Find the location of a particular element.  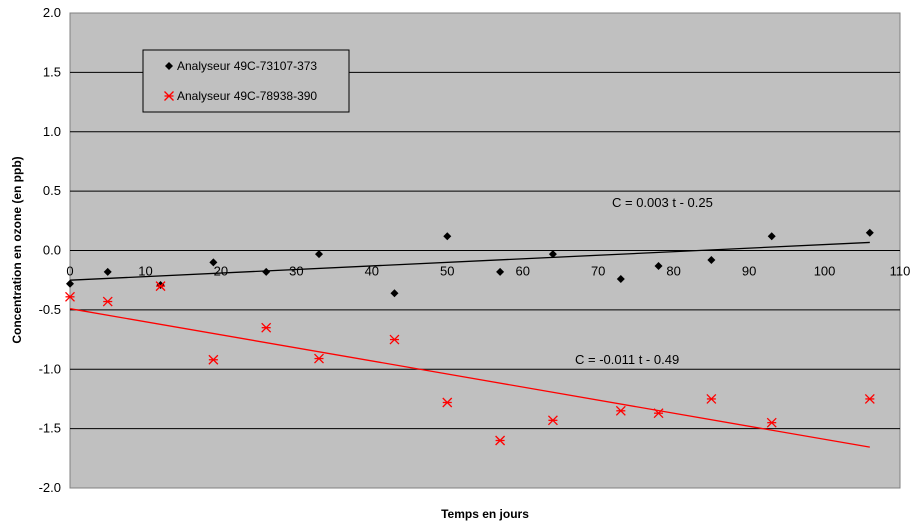

trendline-label-series-2: C = -0.011 t - 0.49 is located at coordinates (627, 359).